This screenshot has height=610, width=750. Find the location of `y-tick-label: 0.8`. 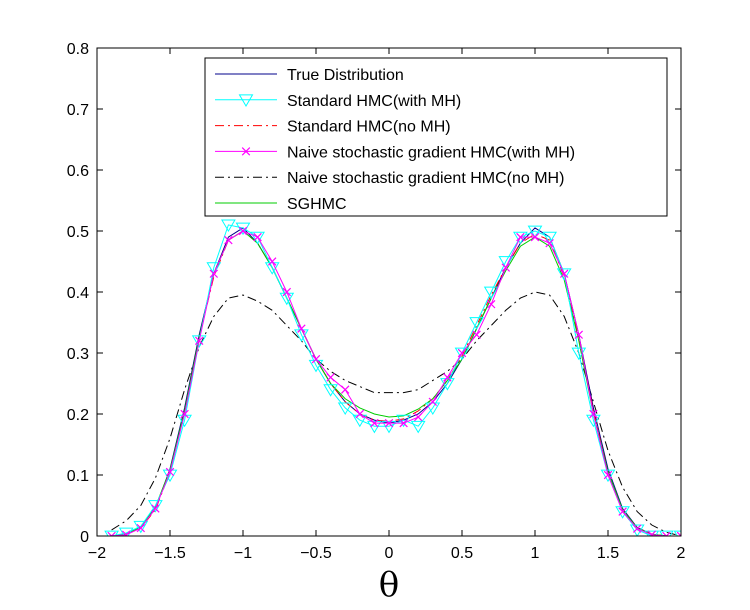

y-tick-label: 0.8 is located at coordinates (78, 49).